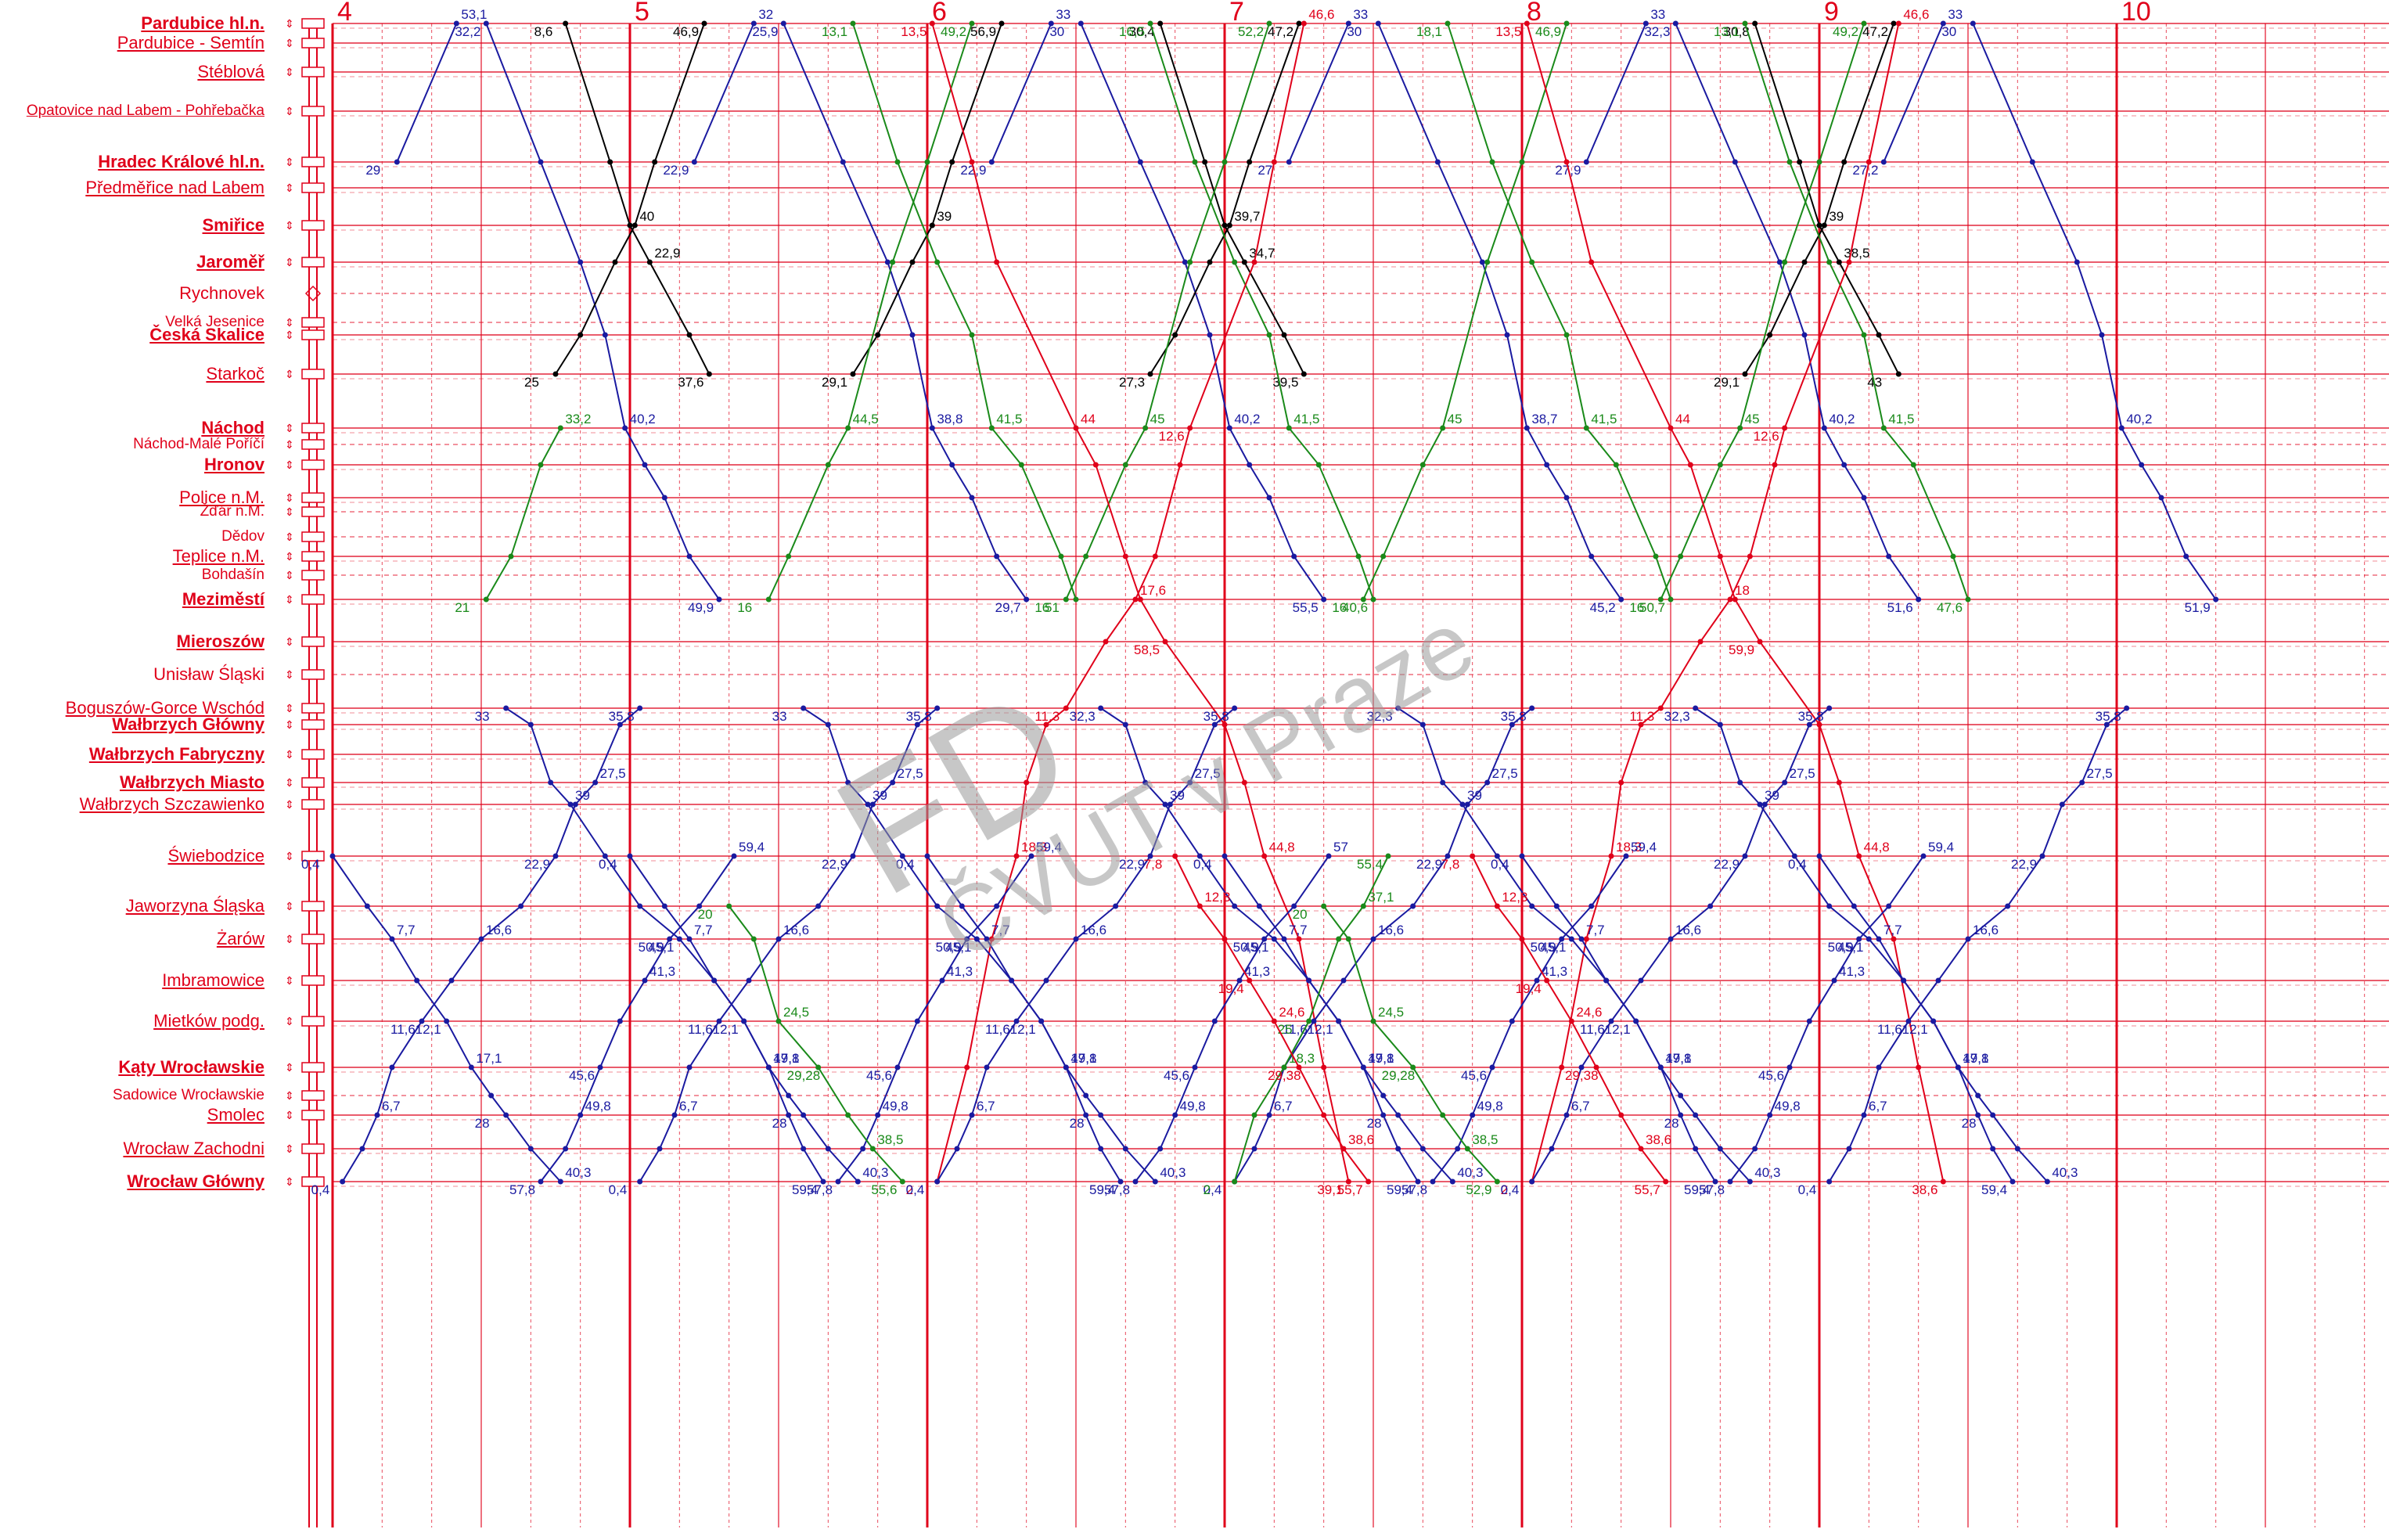  Describe the element at coordinates (1647, 1189) in the screenshot. I see `train-time-label: 55,7` at that location.